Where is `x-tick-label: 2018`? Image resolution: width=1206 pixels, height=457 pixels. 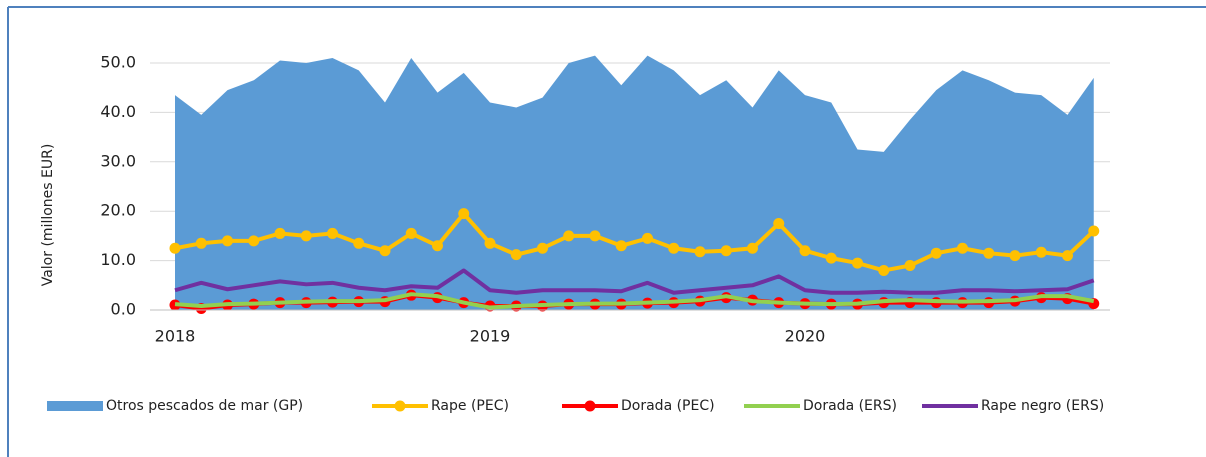 x-tick-label: 2018 is located at coordinates (175, 336).